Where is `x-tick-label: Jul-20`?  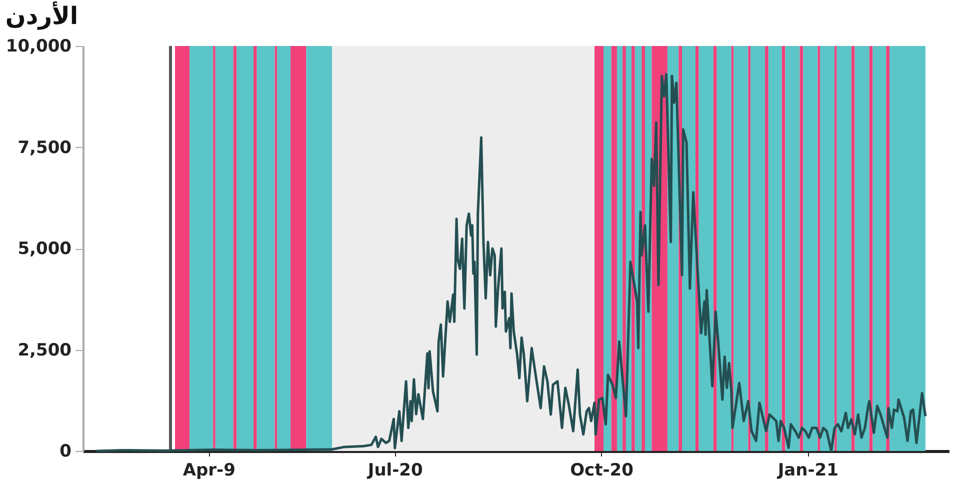
x-tick-label: Jul-20 is located at coordinates (395, 470).